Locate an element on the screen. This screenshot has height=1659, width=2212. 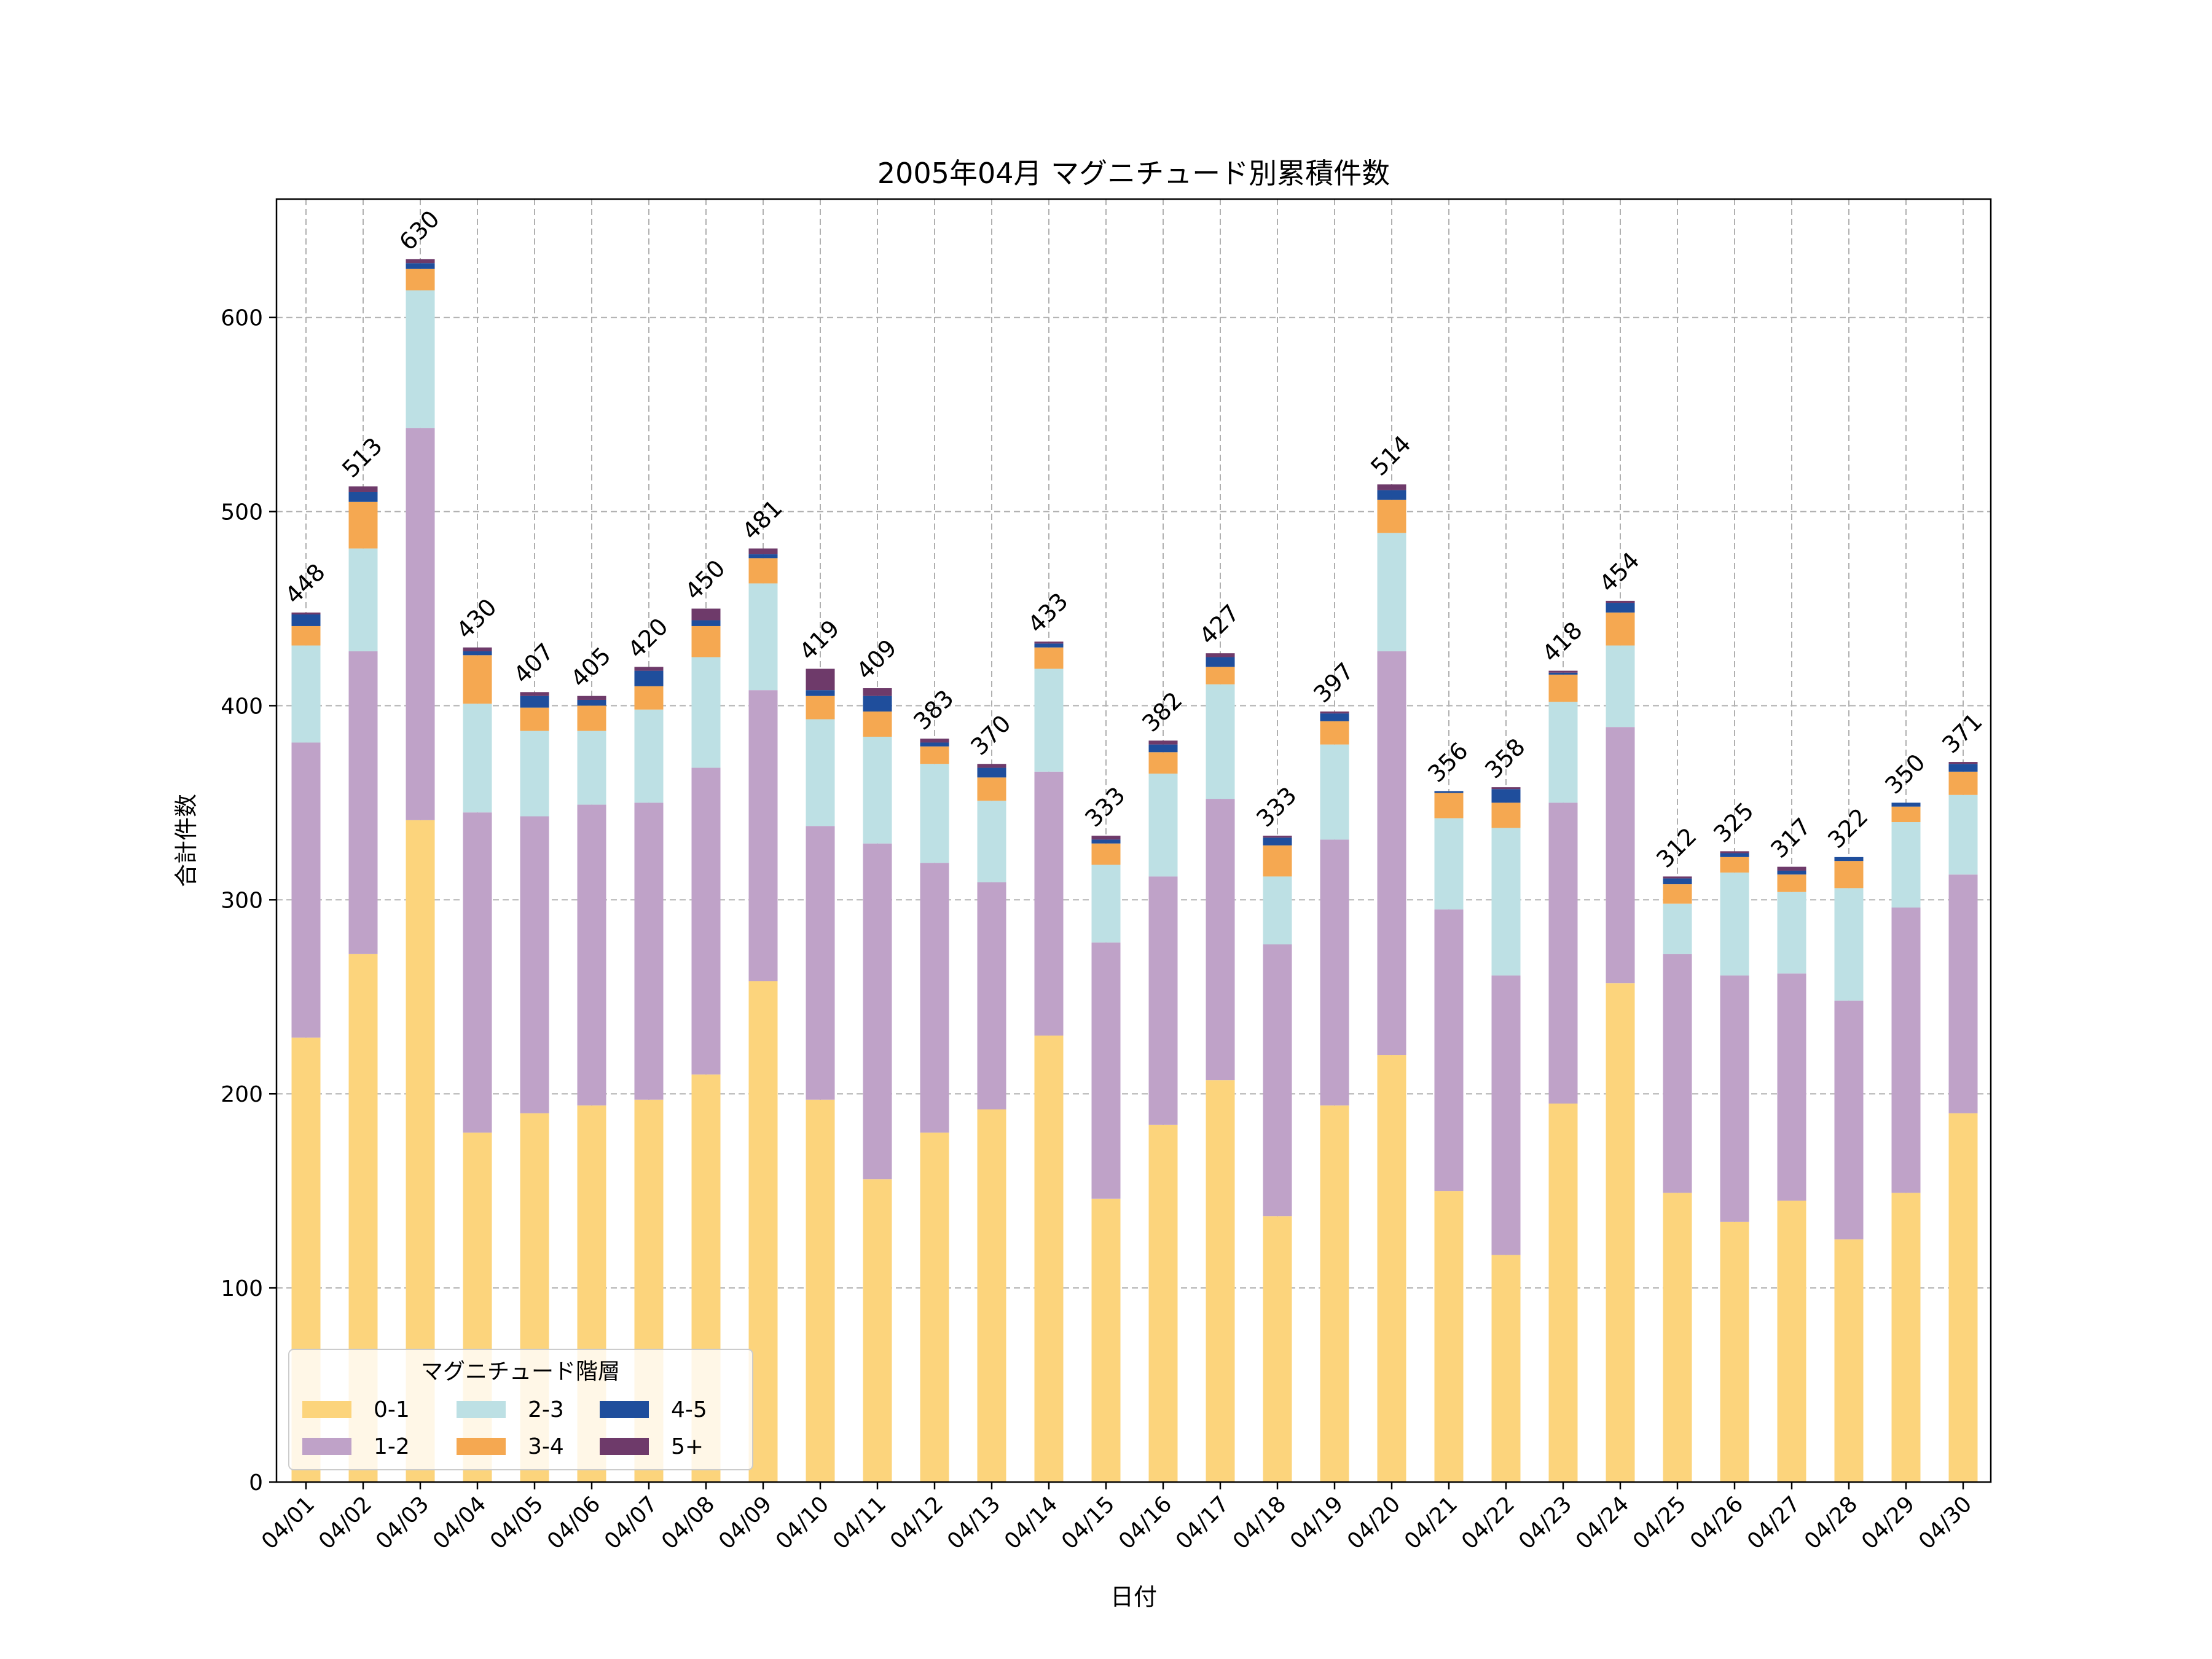
y-tick-label: 400 is located at coordinates (242, 706).